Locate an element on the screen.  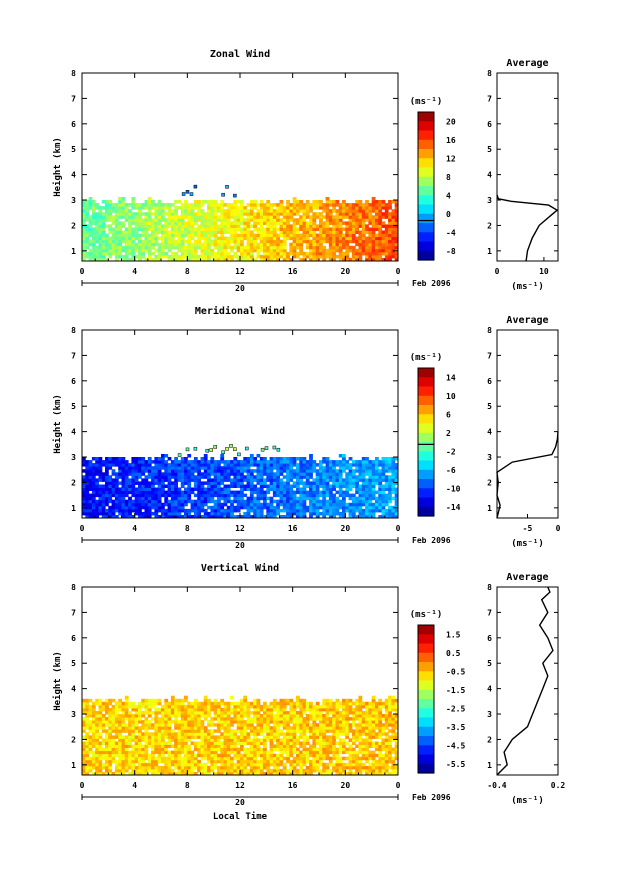
colorbar-tick-label: 8 is located at coordinates (448, 177).